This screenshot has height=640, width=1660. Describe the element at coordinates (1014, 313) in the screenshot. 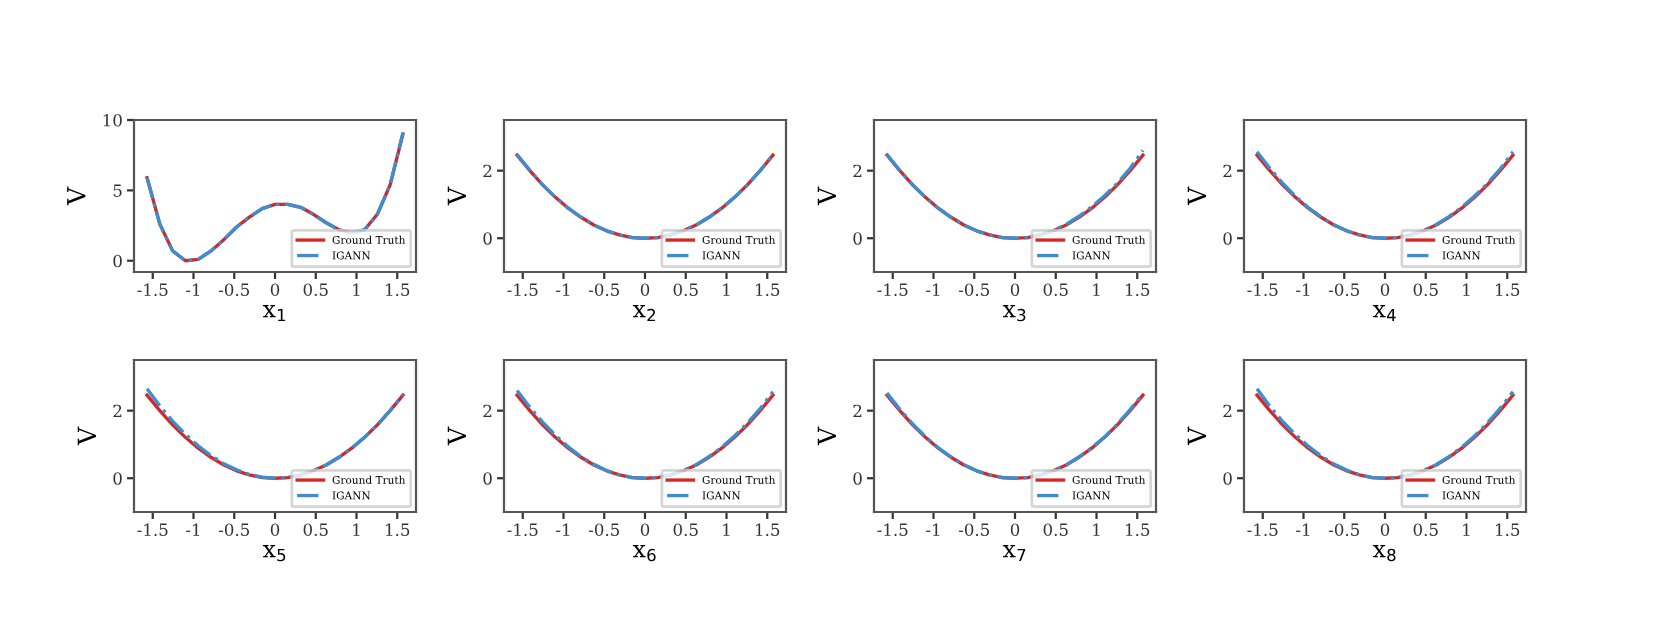

I see `x-axis-title: x$_{3}$` at that location.